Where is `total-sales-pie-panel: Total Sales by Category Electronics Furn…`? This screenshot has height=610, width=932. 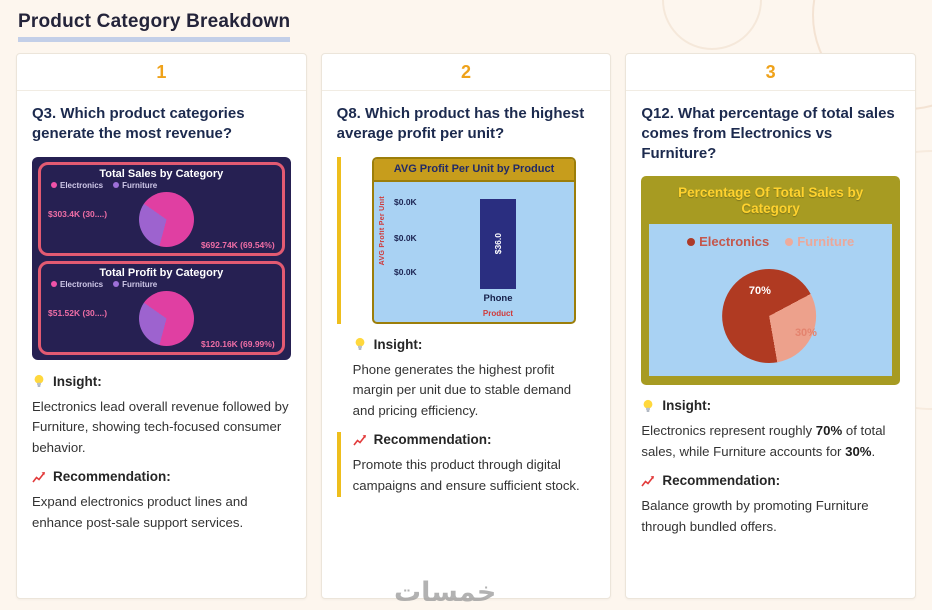
total-sales-pie-panel: Total Sales by Category Electronics Furn… is located at coordinates (161, 208).